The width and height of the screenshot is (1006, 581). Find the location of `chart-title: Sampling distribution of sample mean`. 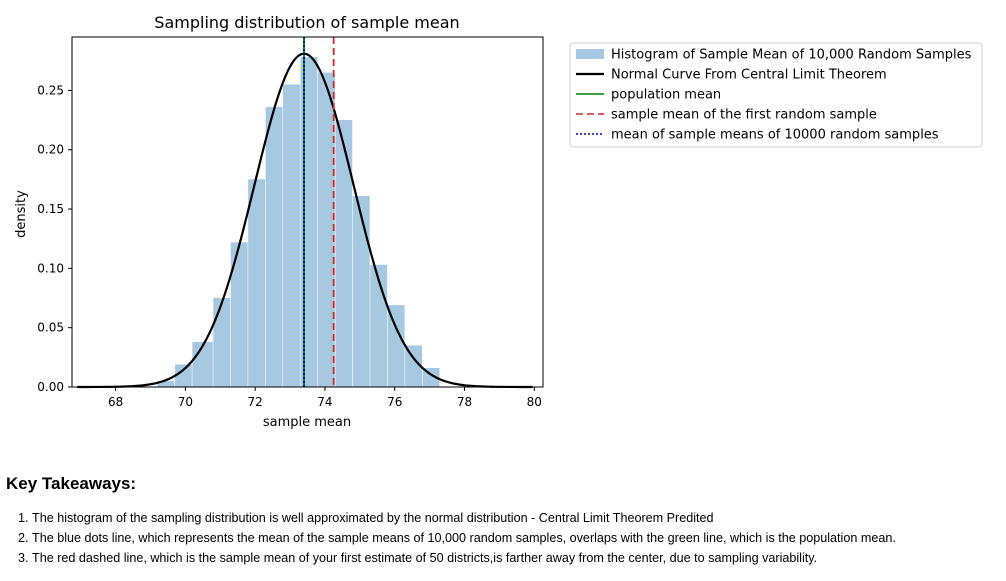

chart-title: Sampling distribution of sample mean is located at coordinates (306, 22).